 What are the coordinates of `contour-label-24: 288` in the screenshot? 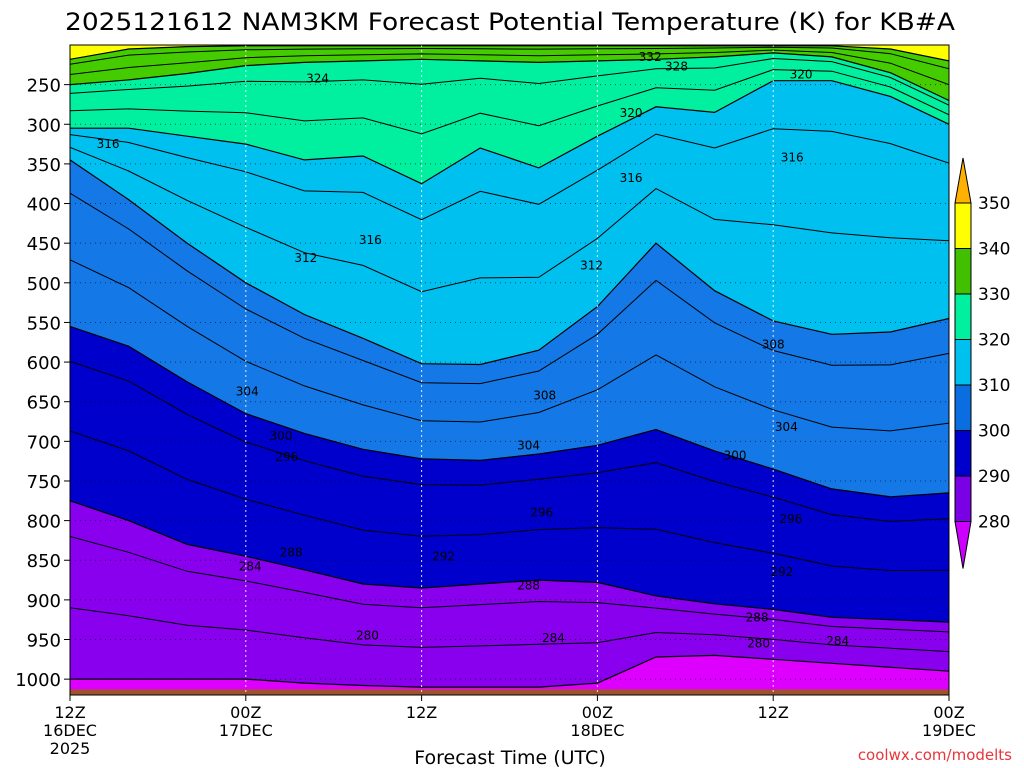 It's located at (528, 586).